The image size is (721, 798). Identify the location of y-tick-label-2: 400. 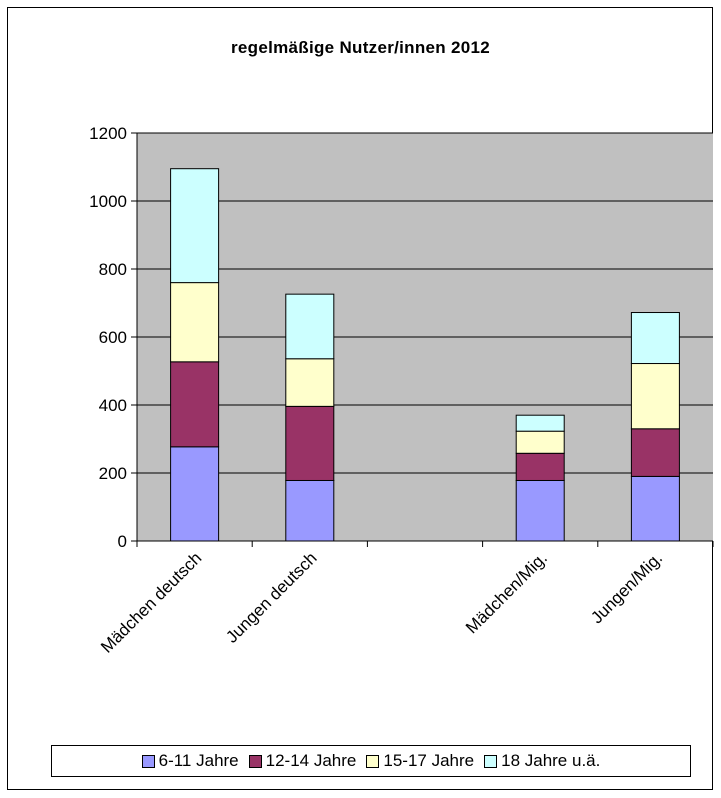
(113, 405).